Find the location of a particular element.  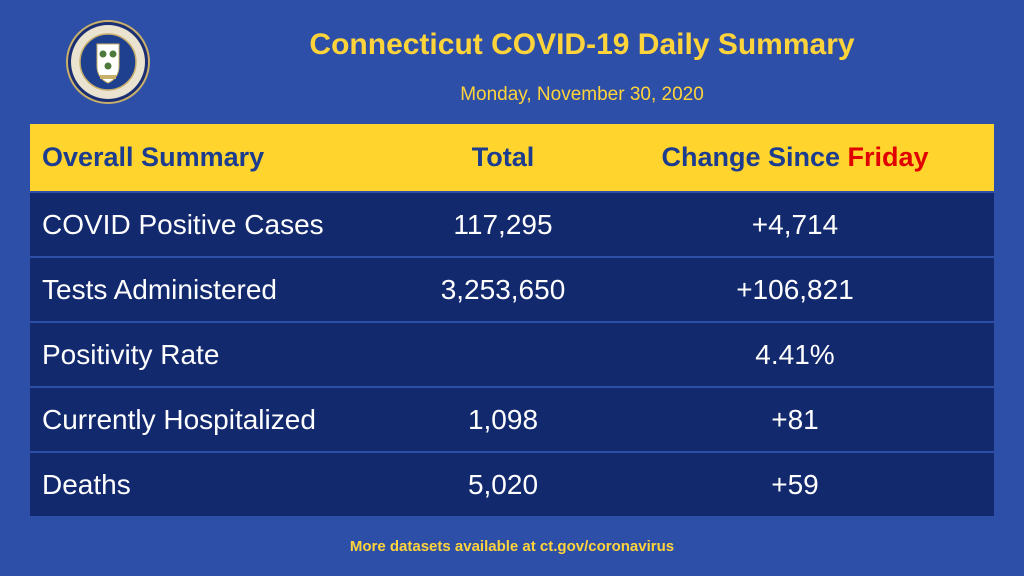

row-total: 1,098 is located at coordinates (503, 419).